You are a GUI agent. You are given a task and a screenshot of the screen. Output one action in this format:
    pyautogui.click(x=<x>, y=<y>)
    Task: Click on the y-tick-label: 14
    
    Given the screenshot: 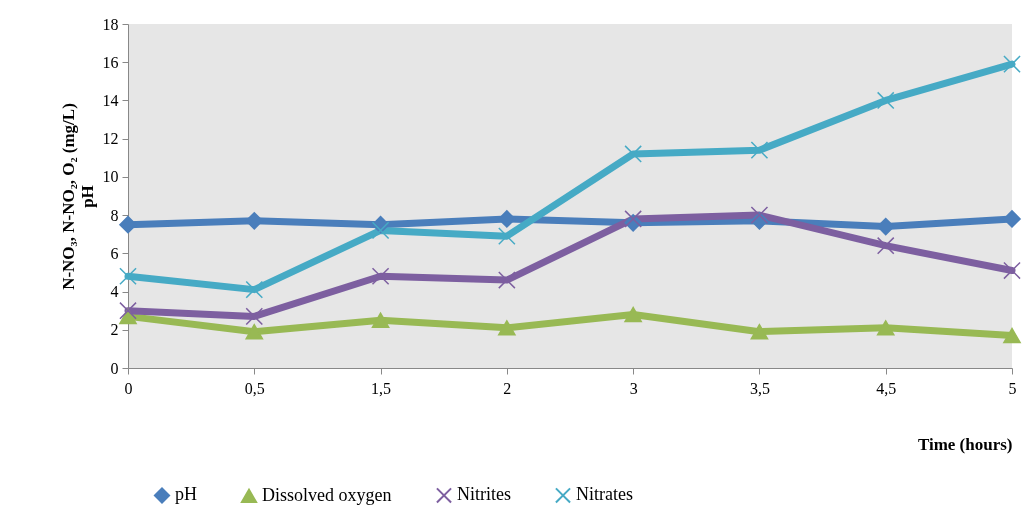 What is the action you would take?
    pyautogui.click(x=110, y=100)
    